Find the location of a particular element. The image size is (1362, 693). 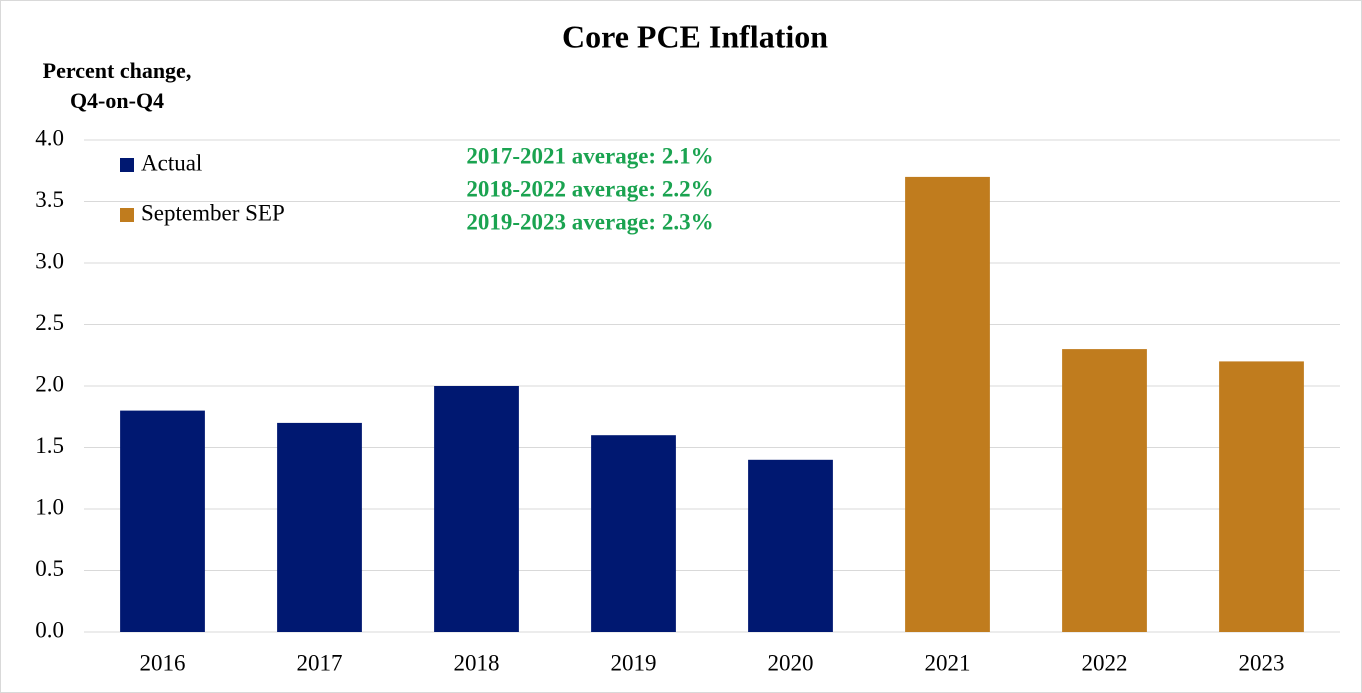

legend-label: Actual is located at coordinates (171, 162).